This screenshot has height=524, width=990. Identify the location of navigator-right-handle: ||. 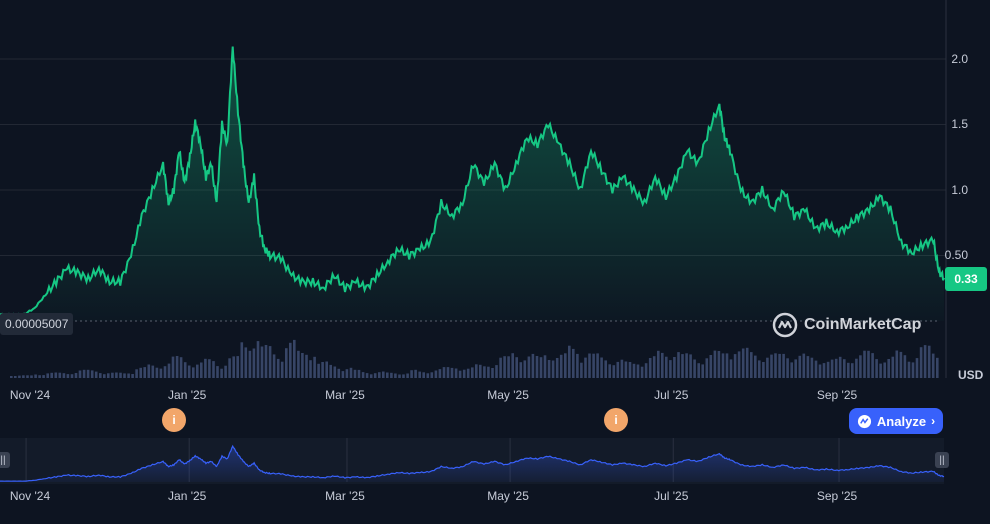
(942, 460).